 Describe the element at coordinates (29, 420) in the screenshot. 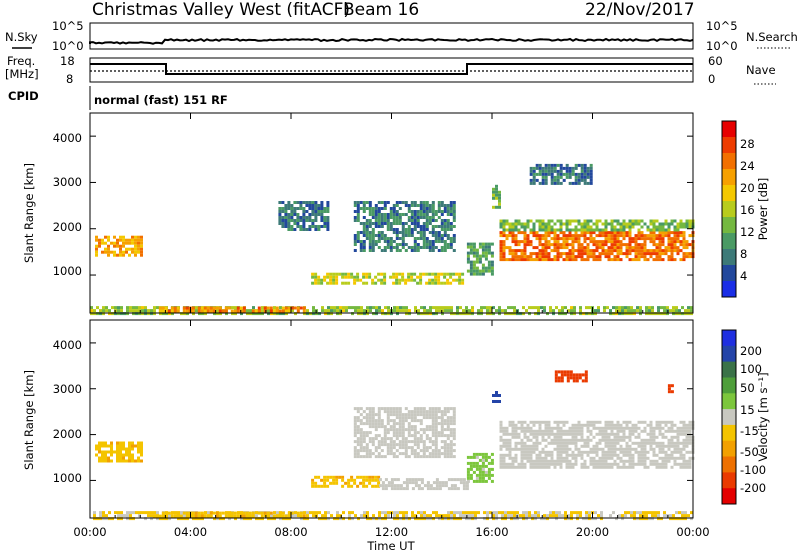

I see `velocity-ylabel: Slant Range [km]` at that location.